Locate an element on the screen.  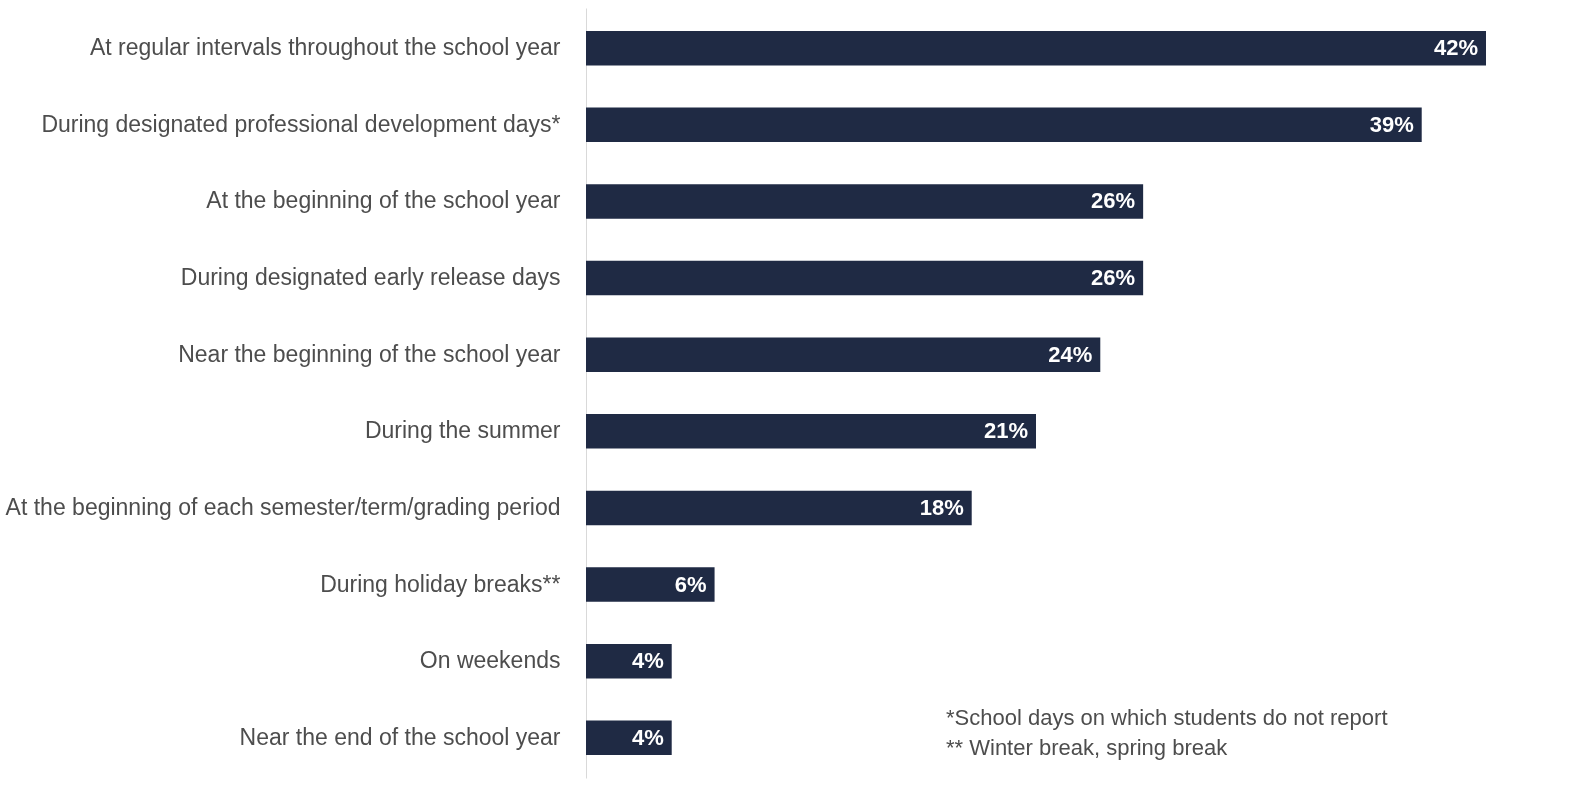
data-label: 21% is located at coordinates (1005, 431).